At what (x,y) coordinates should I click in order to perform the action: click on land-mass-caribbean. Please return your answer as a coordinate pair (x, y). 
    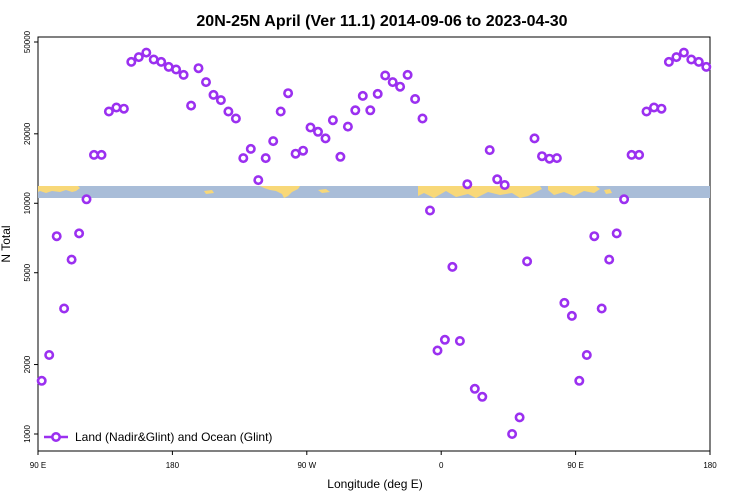
    Looking at the image, I should click on (324, 191).